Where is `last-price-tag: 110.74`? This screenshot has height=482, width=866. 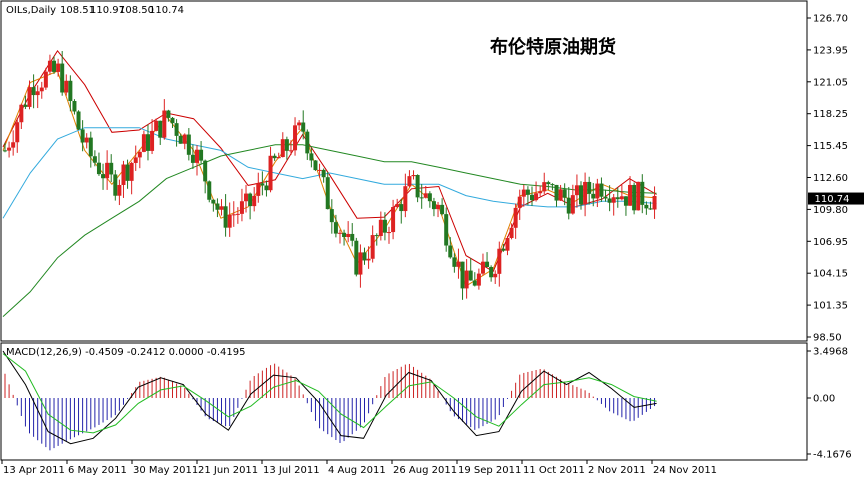 last-price-tag: 110.74 is located at coordinates (836, 198).